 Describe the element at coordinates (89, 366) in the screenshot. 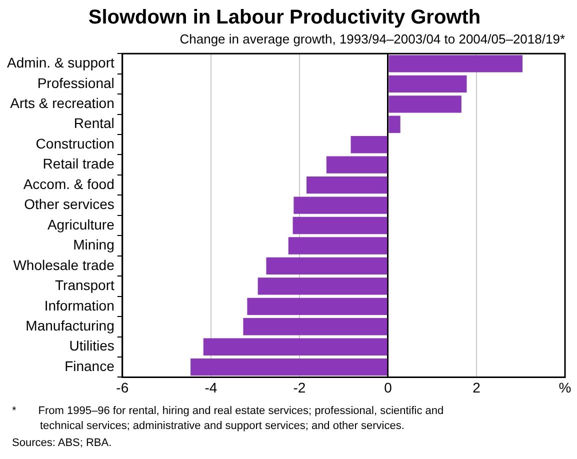

I see `y-tick-label: Finance` at that location.